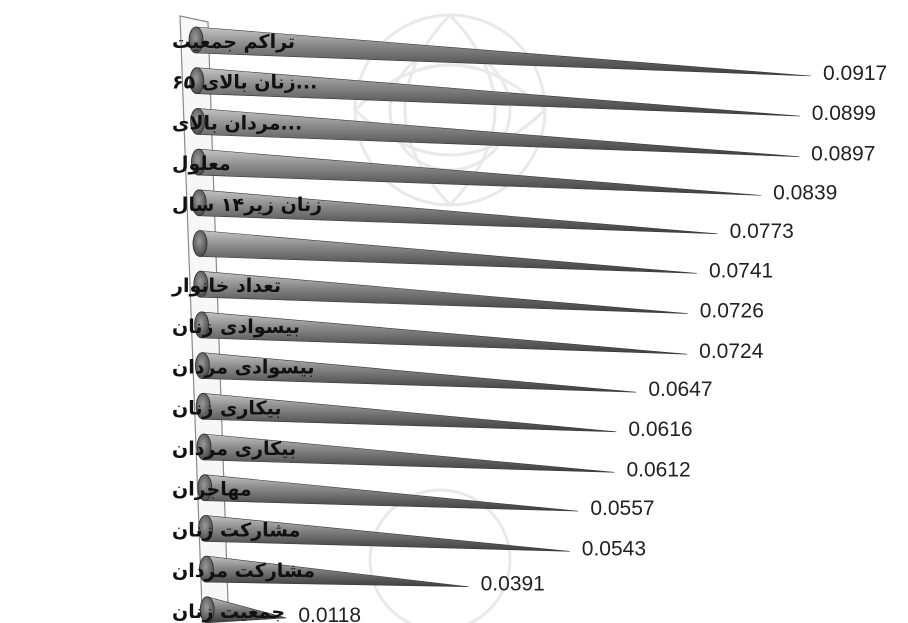 The image size is (908, 623). I want to click on category-label: ...مردان بالای, so click(237, 123).